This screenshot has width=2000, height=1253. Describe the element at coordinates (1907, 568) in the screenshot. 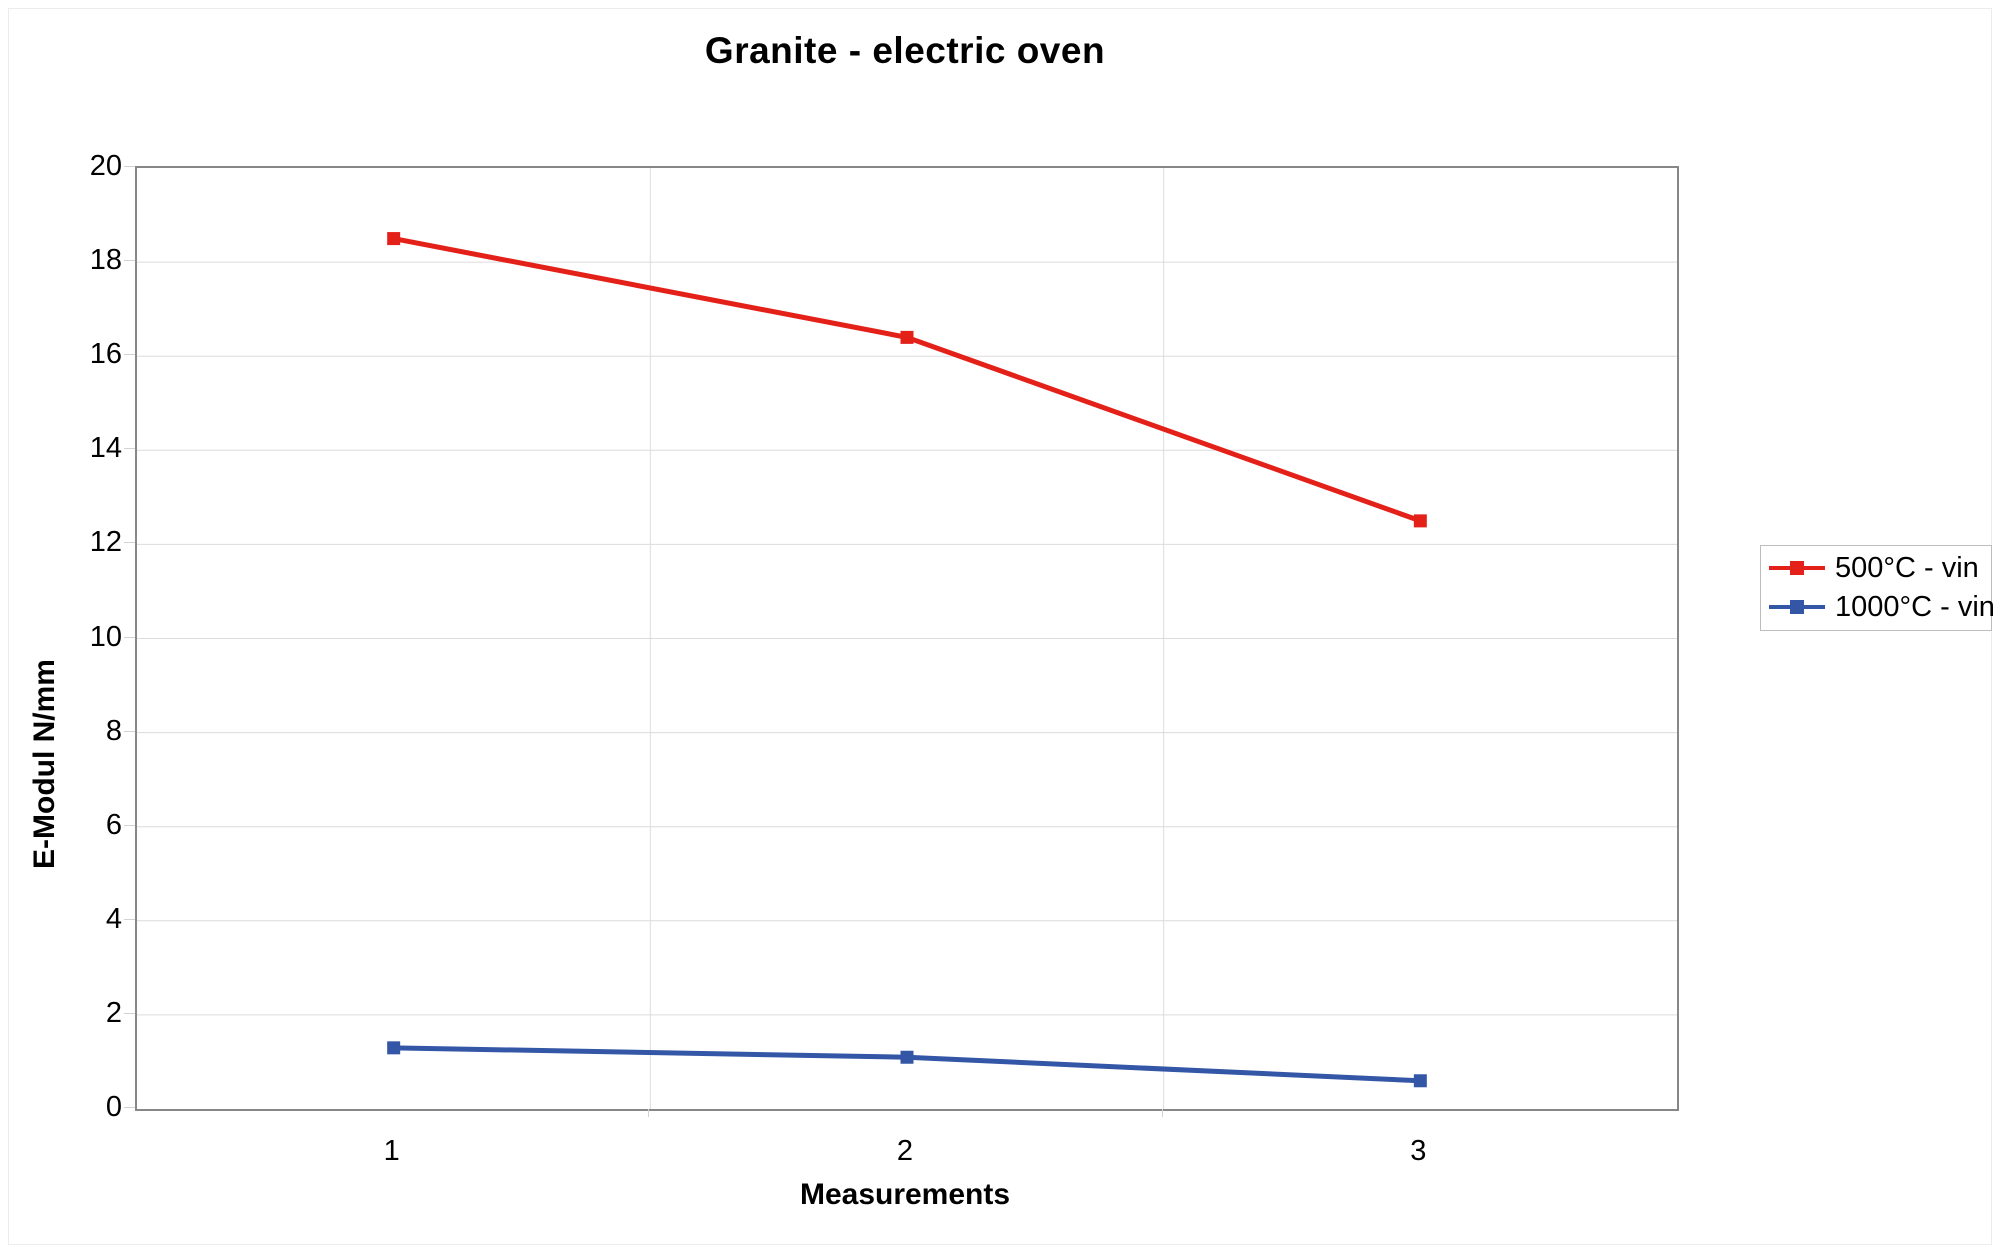

I see `legend-series-label: 500°C - vin` at that location.